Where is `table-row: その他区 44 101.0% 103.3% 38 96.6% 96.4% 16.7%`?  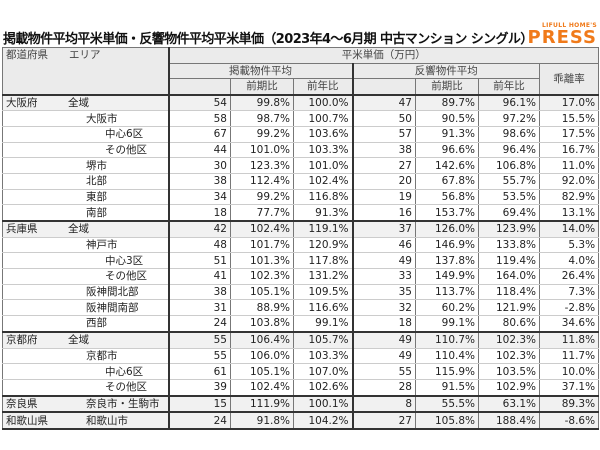 table-row: その他区 44 101.0% 103.3% 38 96.6% 96.4% 16.7% is located at coordinates (301, 150).